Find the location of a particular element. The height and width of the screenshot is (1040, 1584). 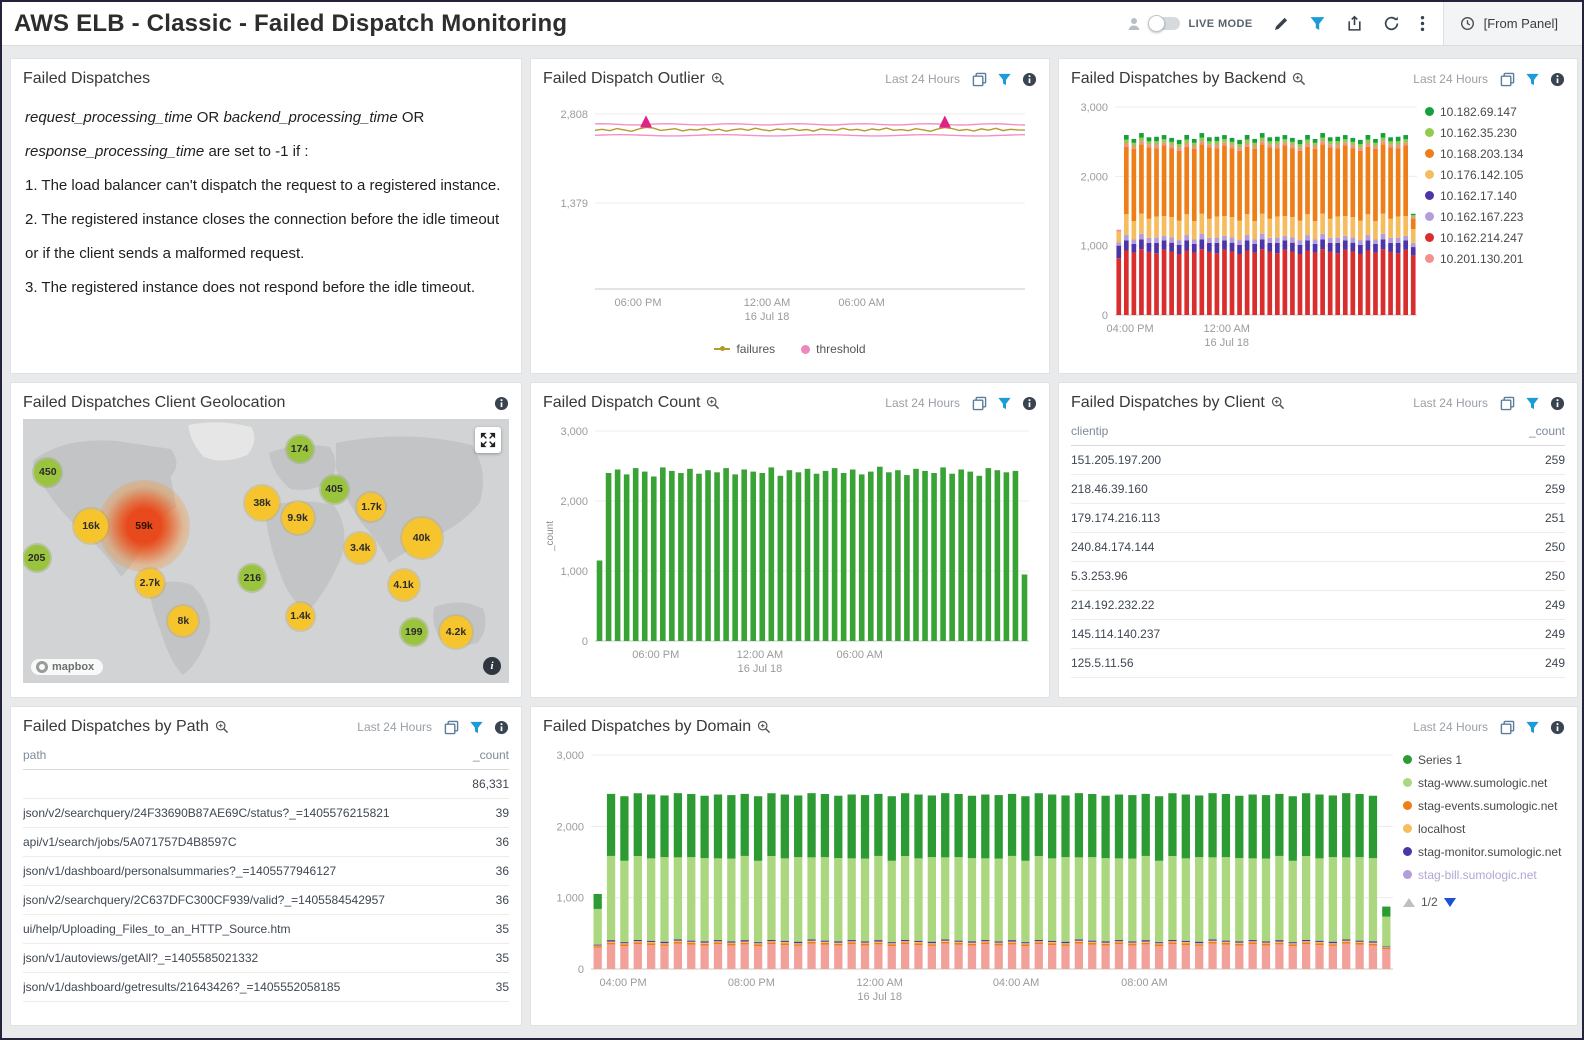

legend-item: failures is located at coordinates (744, 349).